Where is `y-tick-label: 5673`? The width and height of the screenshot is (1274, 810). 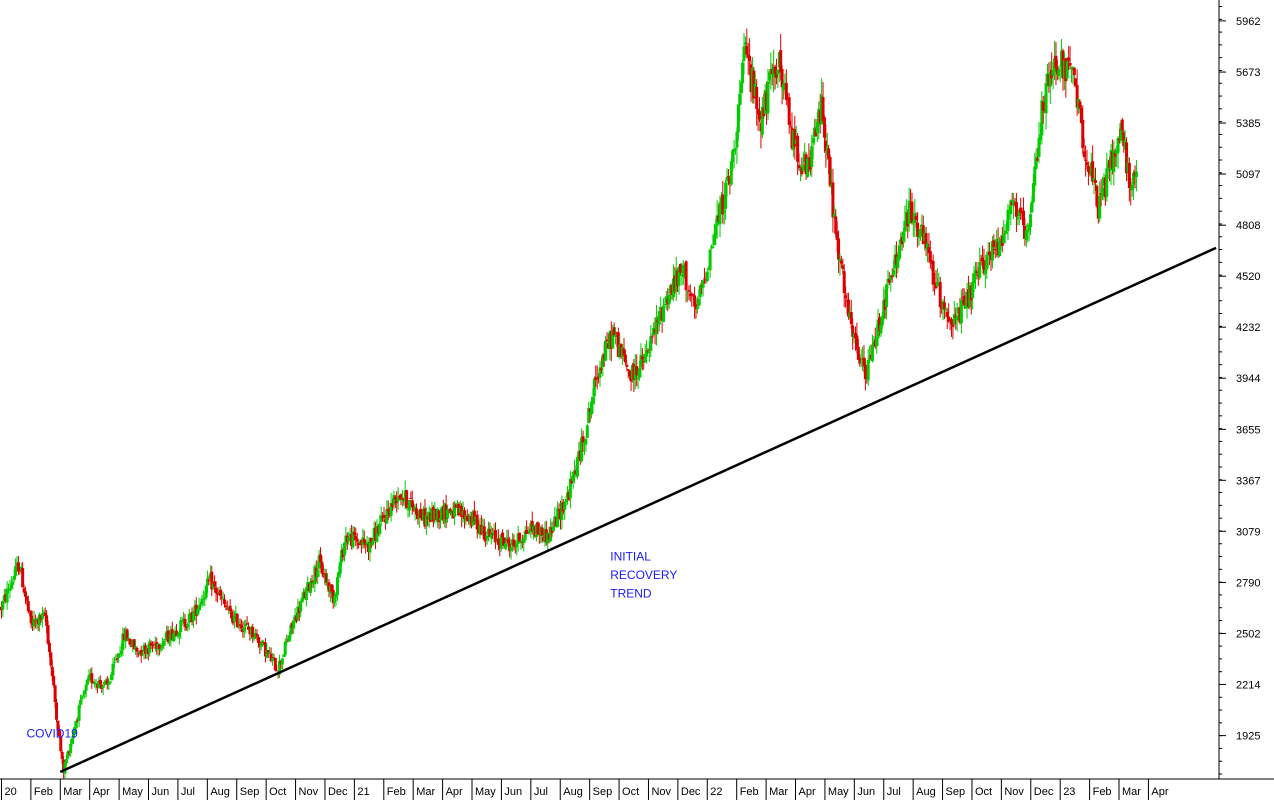
y-tick-label: 5673 is located at coordinates (1248, 73).